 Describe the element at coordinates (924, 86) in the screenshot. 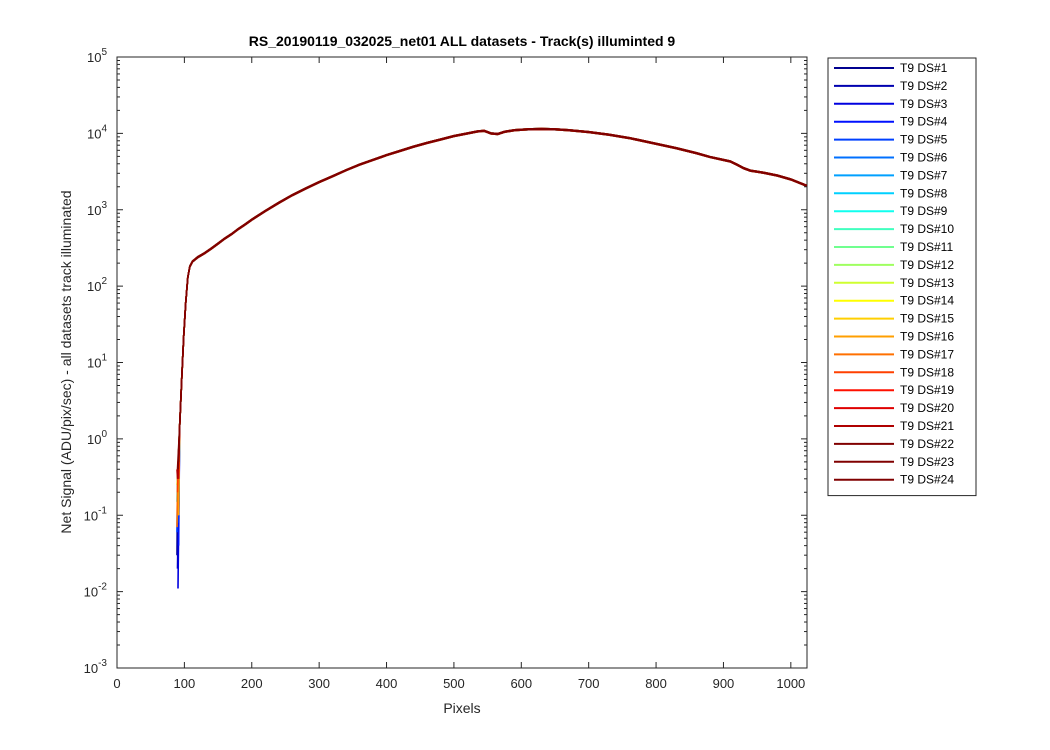

I see `legend-entry: T9 DS#2` at that location.